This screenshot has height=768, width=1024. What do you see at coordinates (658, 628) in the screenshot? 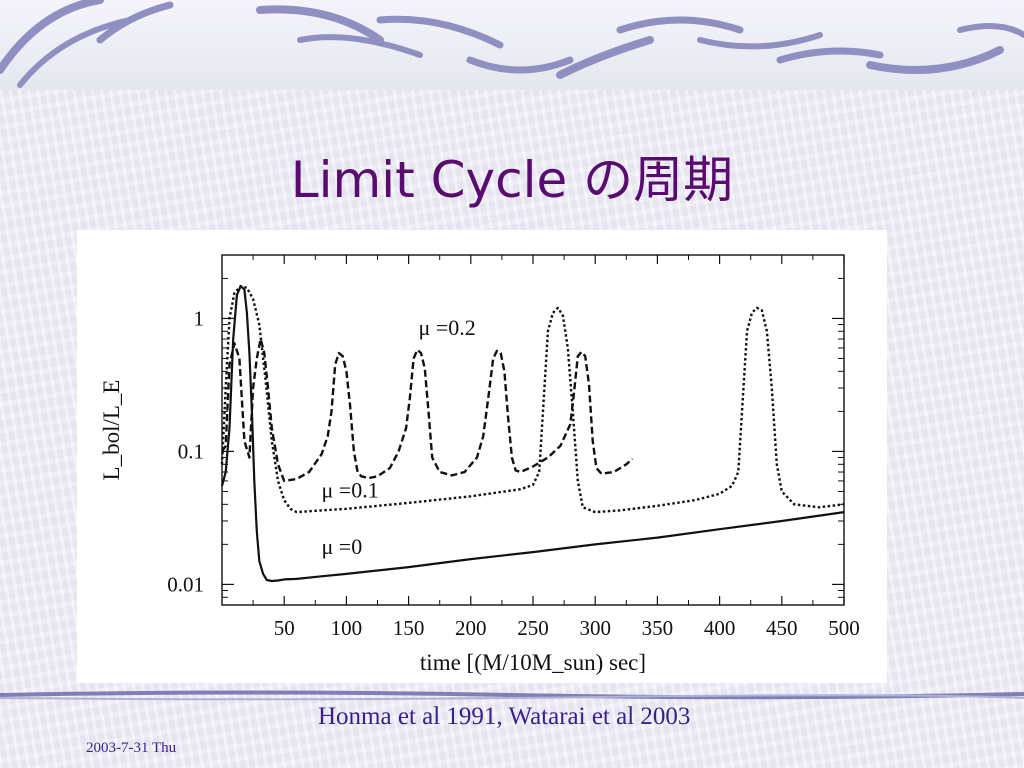
I see `x-tick-label: 350` at bounding box center [658, 628].